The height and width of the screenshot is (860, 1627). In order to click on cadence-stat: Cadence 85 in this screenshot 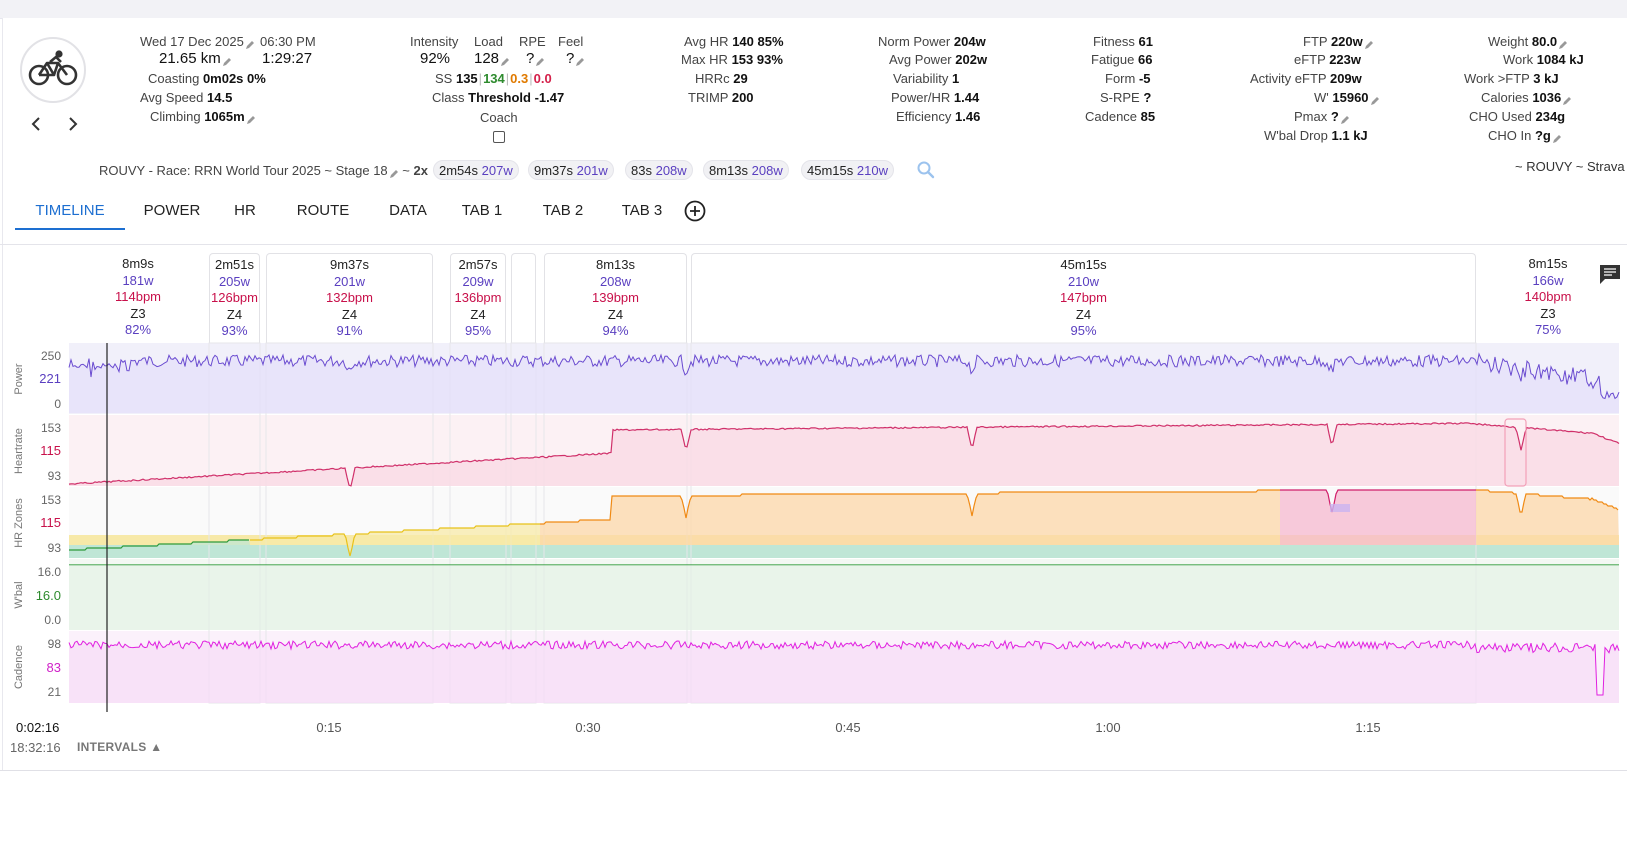, I will do `click(1120, 116)`.